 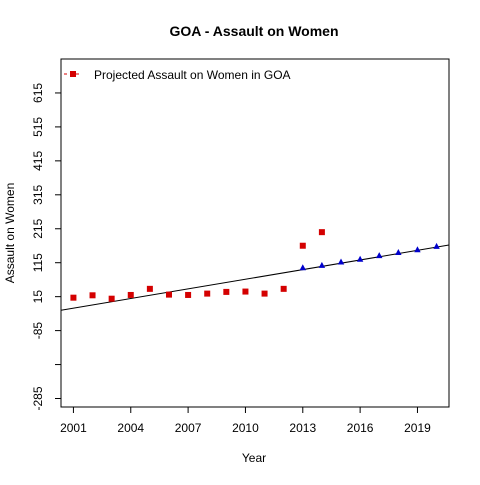 I want to click on data-points, so click(x=255, y=265).